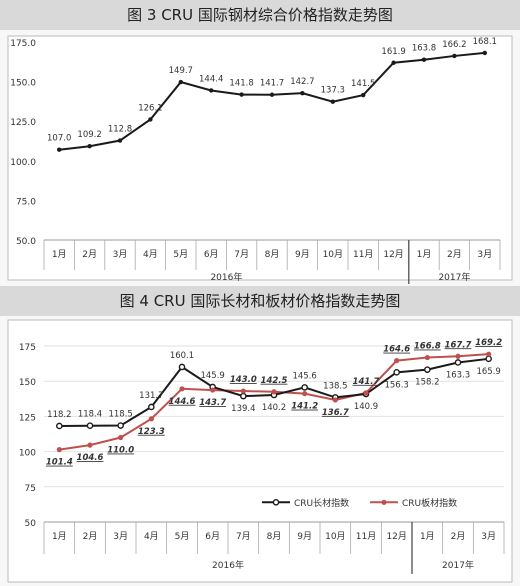 The image size is (520, 586). What do you see at coordinates (26, 242) in the screenshot?
I see `y-tick-label: 50.0` at bounding box center [26, 242].